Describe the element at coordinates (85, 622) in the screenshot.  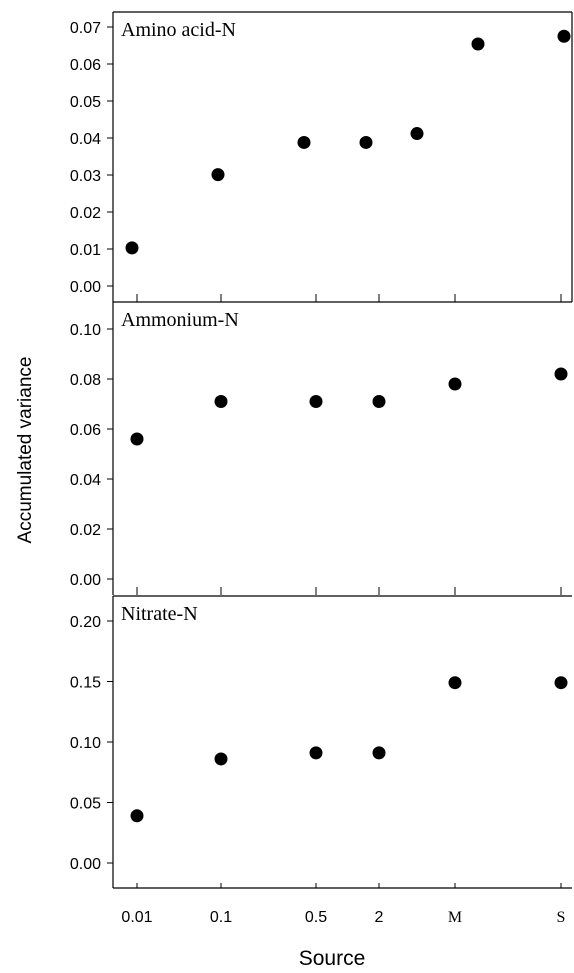
I see `y-tick-label-3-4: 0.20` at that location.